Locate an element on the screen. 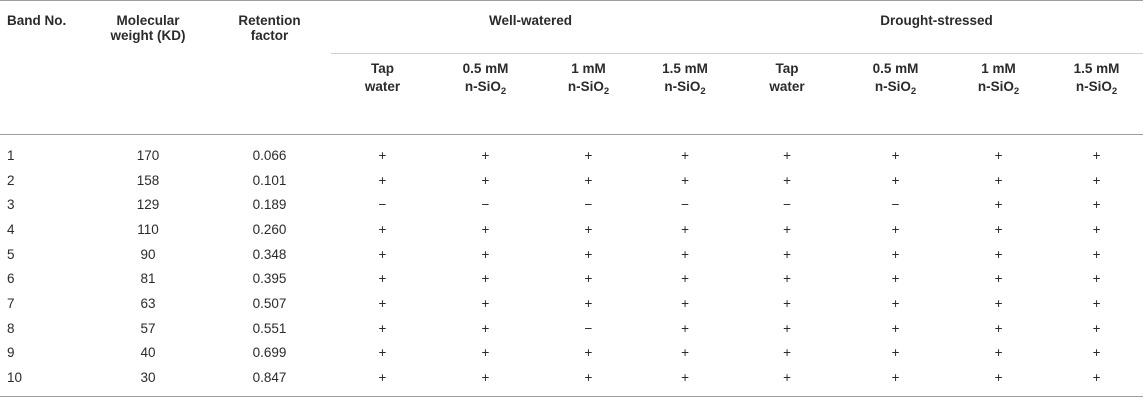 Image resolution: width=1143 pixels, height=408 pixels. cell-retention-factor: 0.101 is located at coordinates (269, 180).